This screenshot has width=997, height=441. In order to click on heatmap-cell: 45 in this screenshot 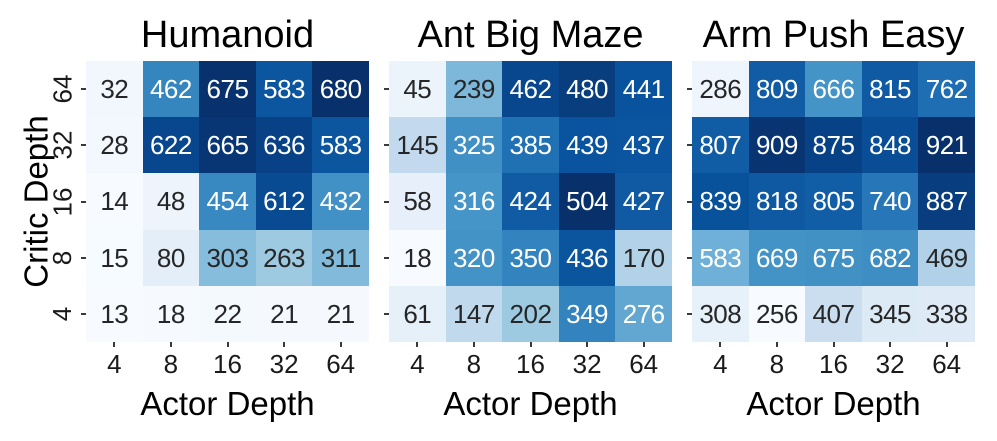, I will do `click(417, 89)`.